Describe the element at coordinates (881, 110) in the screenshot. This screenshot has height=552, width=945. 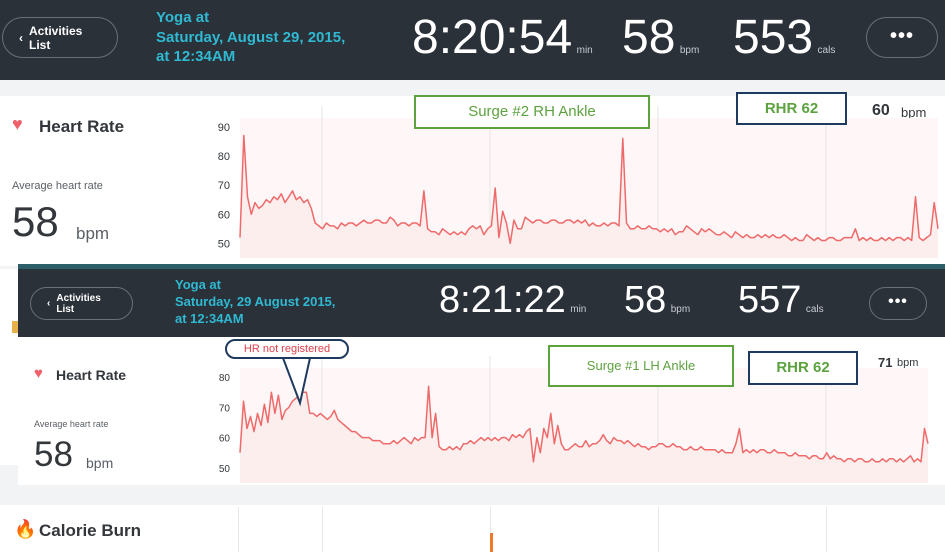
I see `current-heart-rate-value: 60` at that location.